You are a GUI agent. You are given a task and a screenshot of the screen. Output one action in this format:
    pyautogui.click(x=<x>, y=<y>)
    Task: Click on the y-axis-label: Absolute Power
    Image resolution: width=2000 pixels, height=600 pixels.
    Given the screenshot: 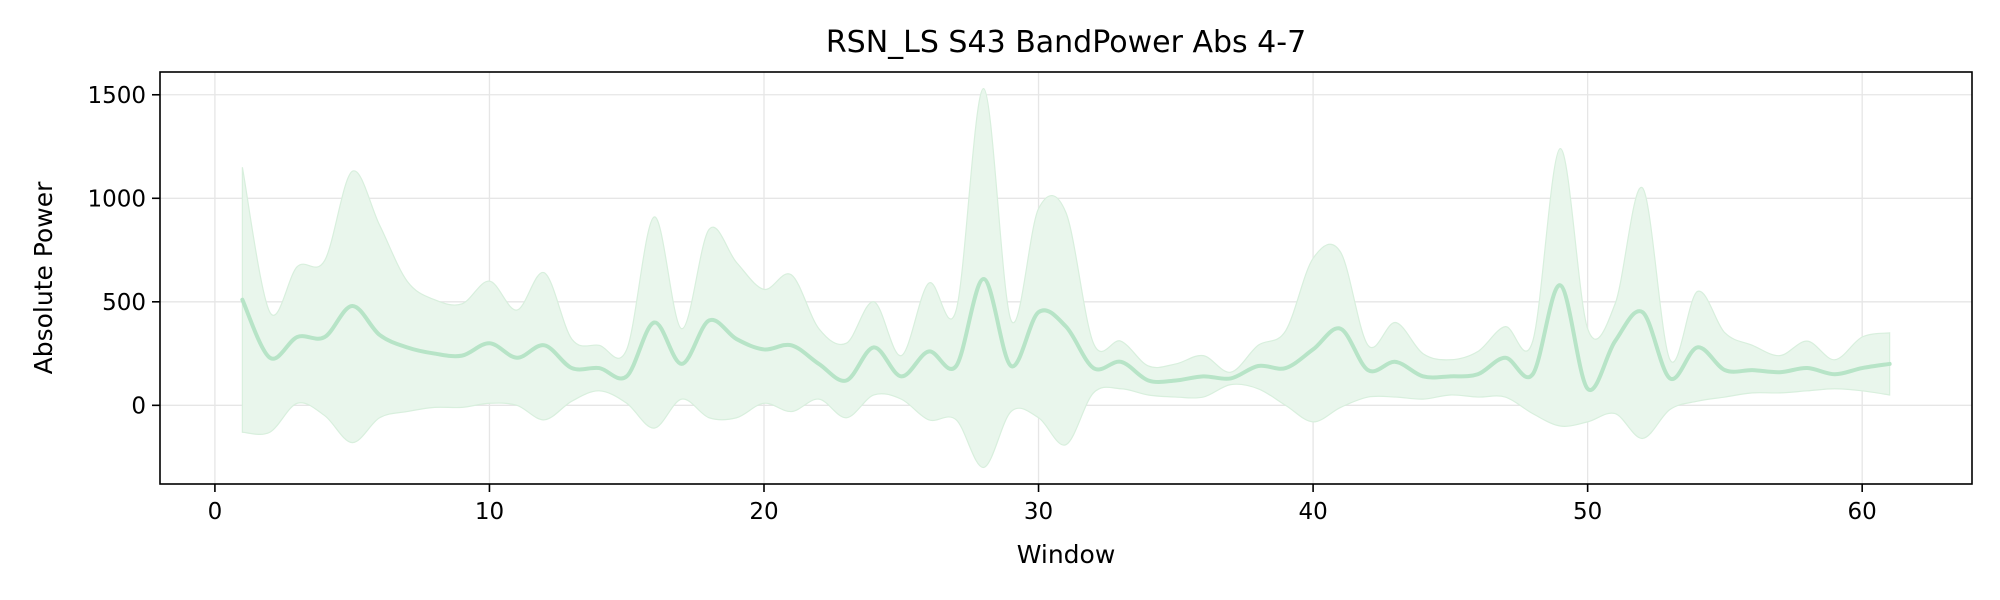 What is the action you would take?
    pyautogui.click(x=43, y=278)
    